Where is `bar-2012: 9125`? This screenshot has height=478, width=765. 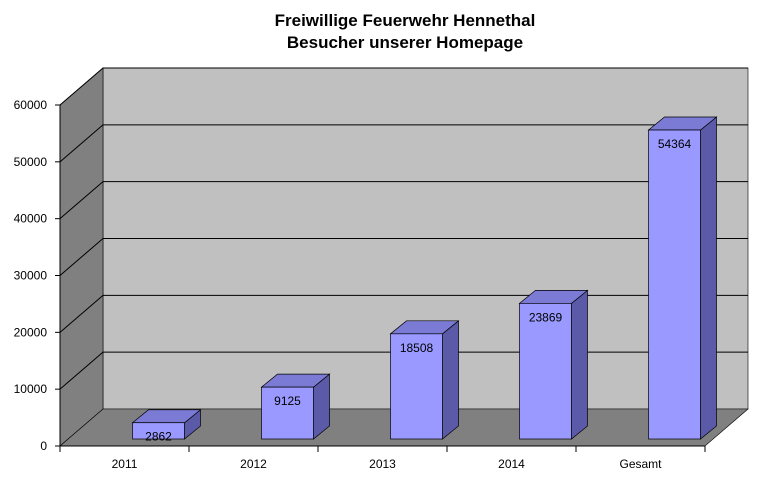 bar-2012: 9125 is located at coordinates (295, 406).